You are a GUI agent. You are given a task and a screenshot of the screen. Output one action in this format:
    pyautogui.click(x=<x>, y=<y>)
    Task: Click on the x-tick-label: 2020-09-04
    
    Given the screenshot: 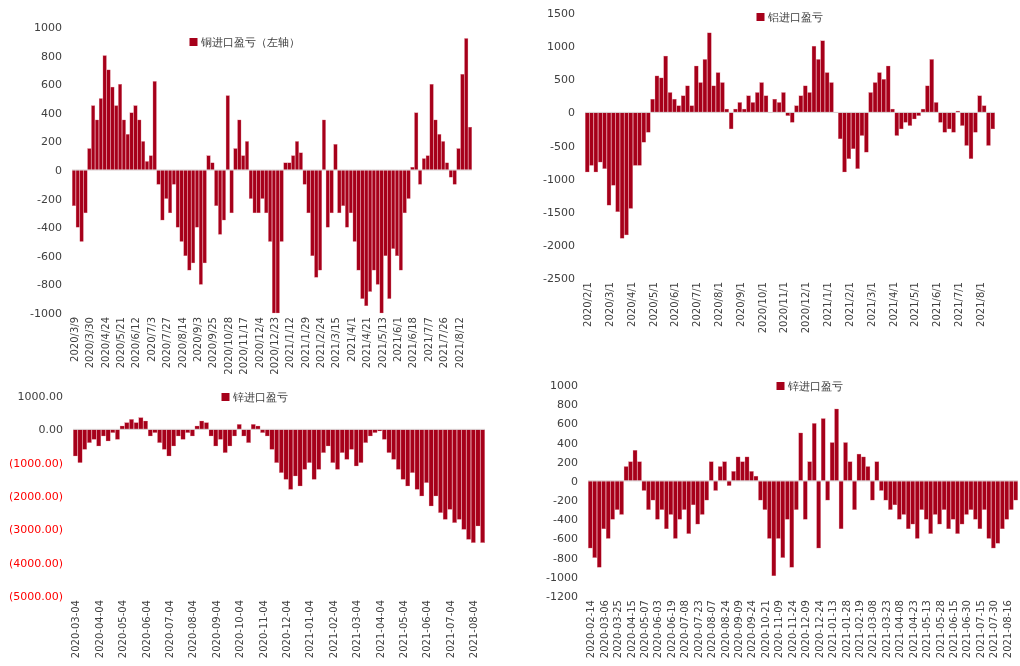 What is the action you would take?
    pyautogui.click(x=216, y=629)
    